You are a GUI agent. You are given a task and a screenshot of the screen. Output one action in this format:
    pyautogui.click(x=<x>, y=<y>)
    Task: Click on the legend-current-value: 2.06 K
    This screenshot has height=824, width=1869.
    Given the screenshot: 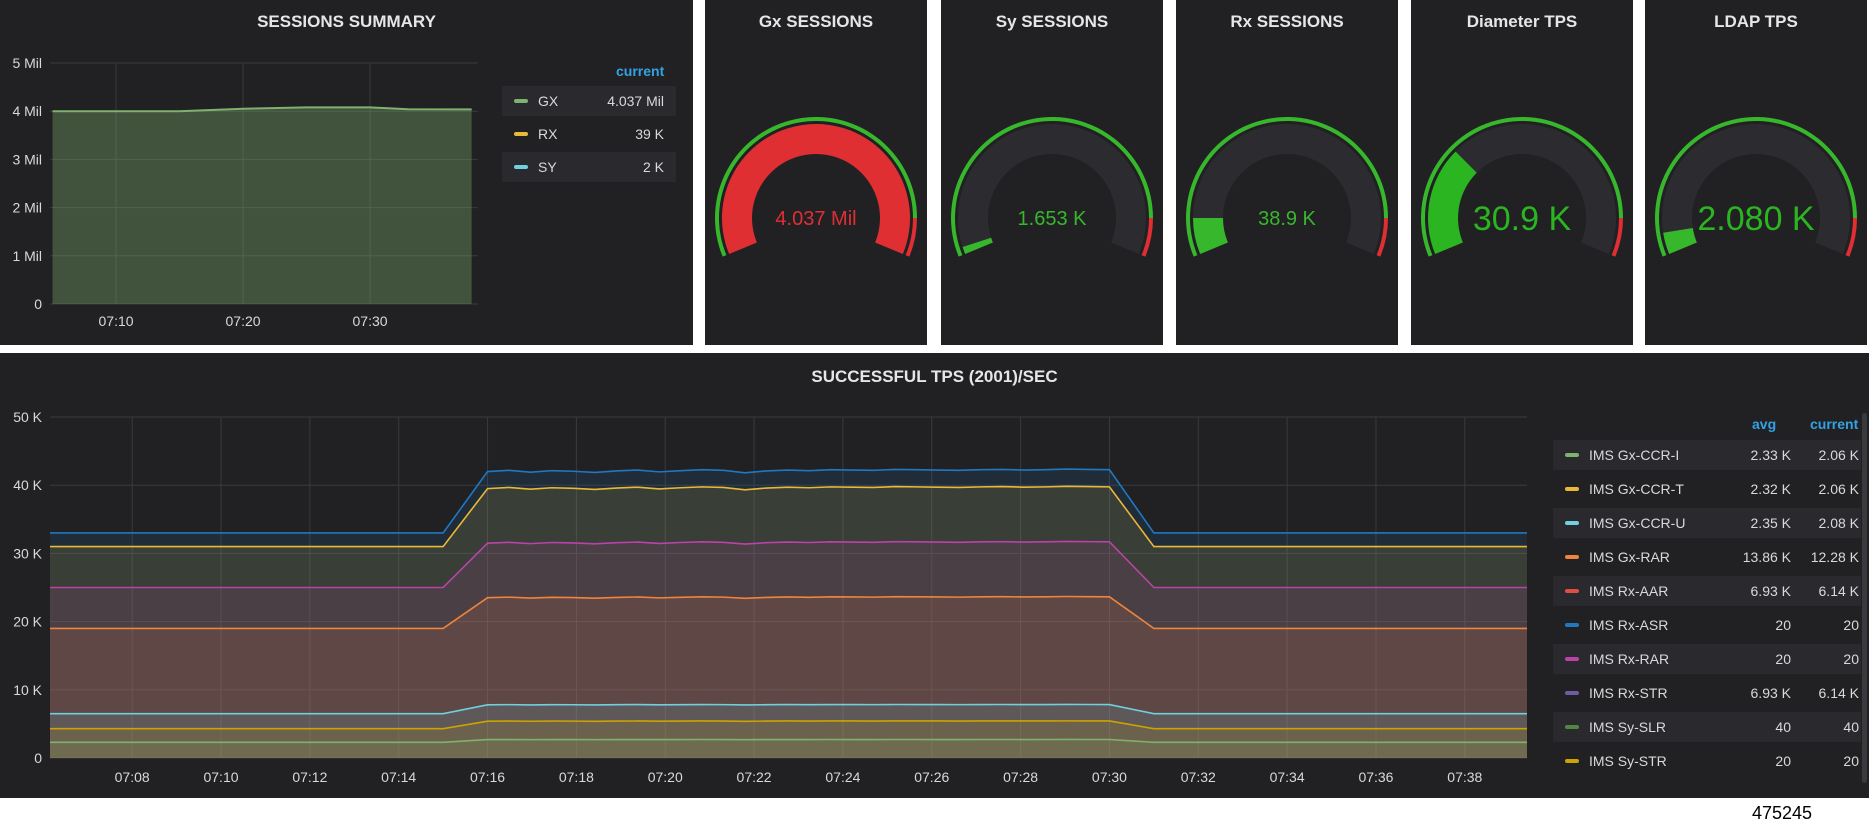 What is the action you would take?
    pyautogui.click(x=1838, y=489)
    